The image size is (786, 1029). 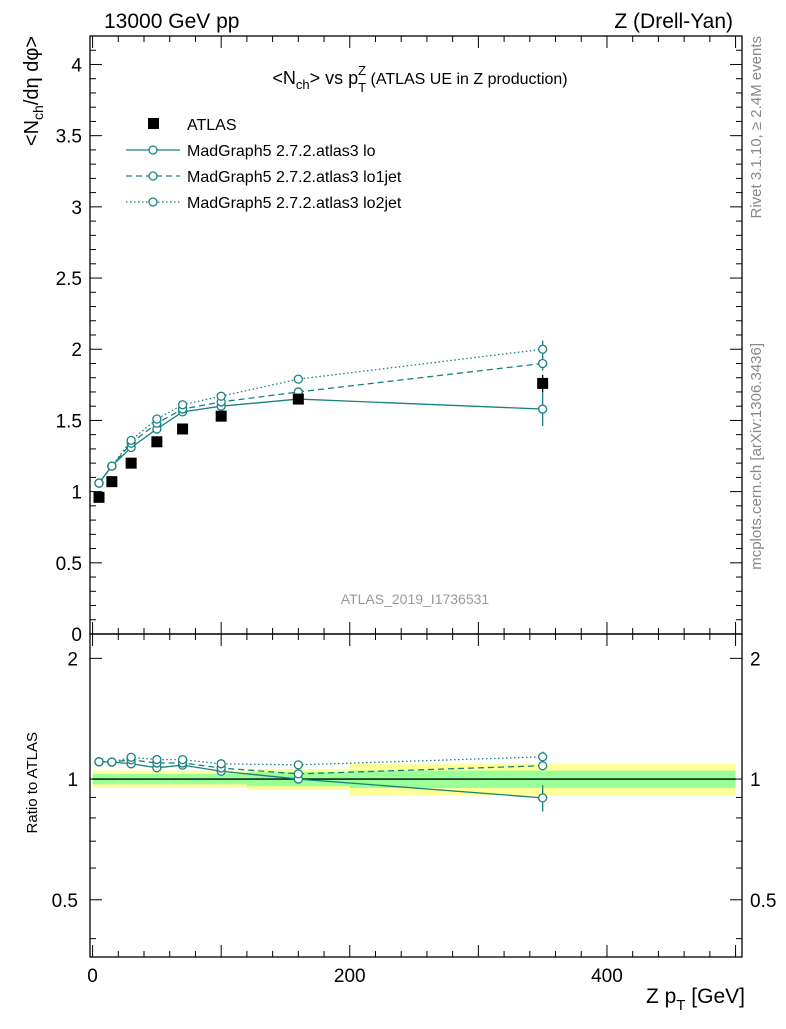 I want to click on title-part-post: (ATLAS UE in Z production), so click(x=467, y=79).